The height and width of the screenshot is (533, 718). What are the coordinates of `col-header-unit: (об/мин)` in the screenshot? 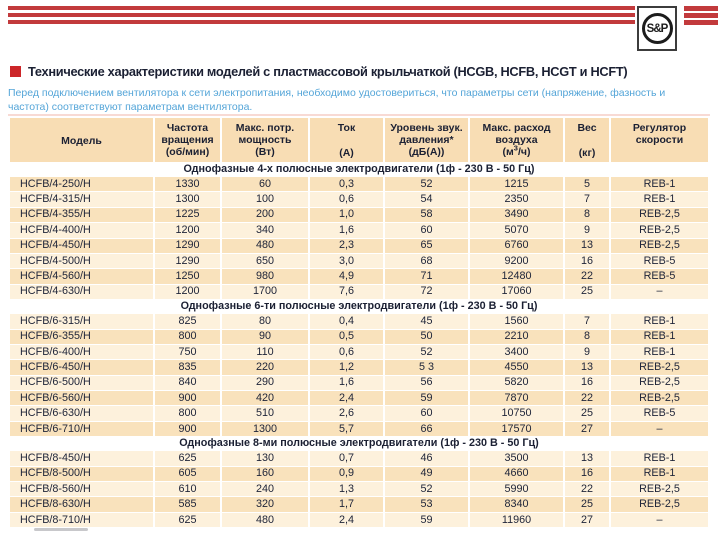 It's located at (187, 152).